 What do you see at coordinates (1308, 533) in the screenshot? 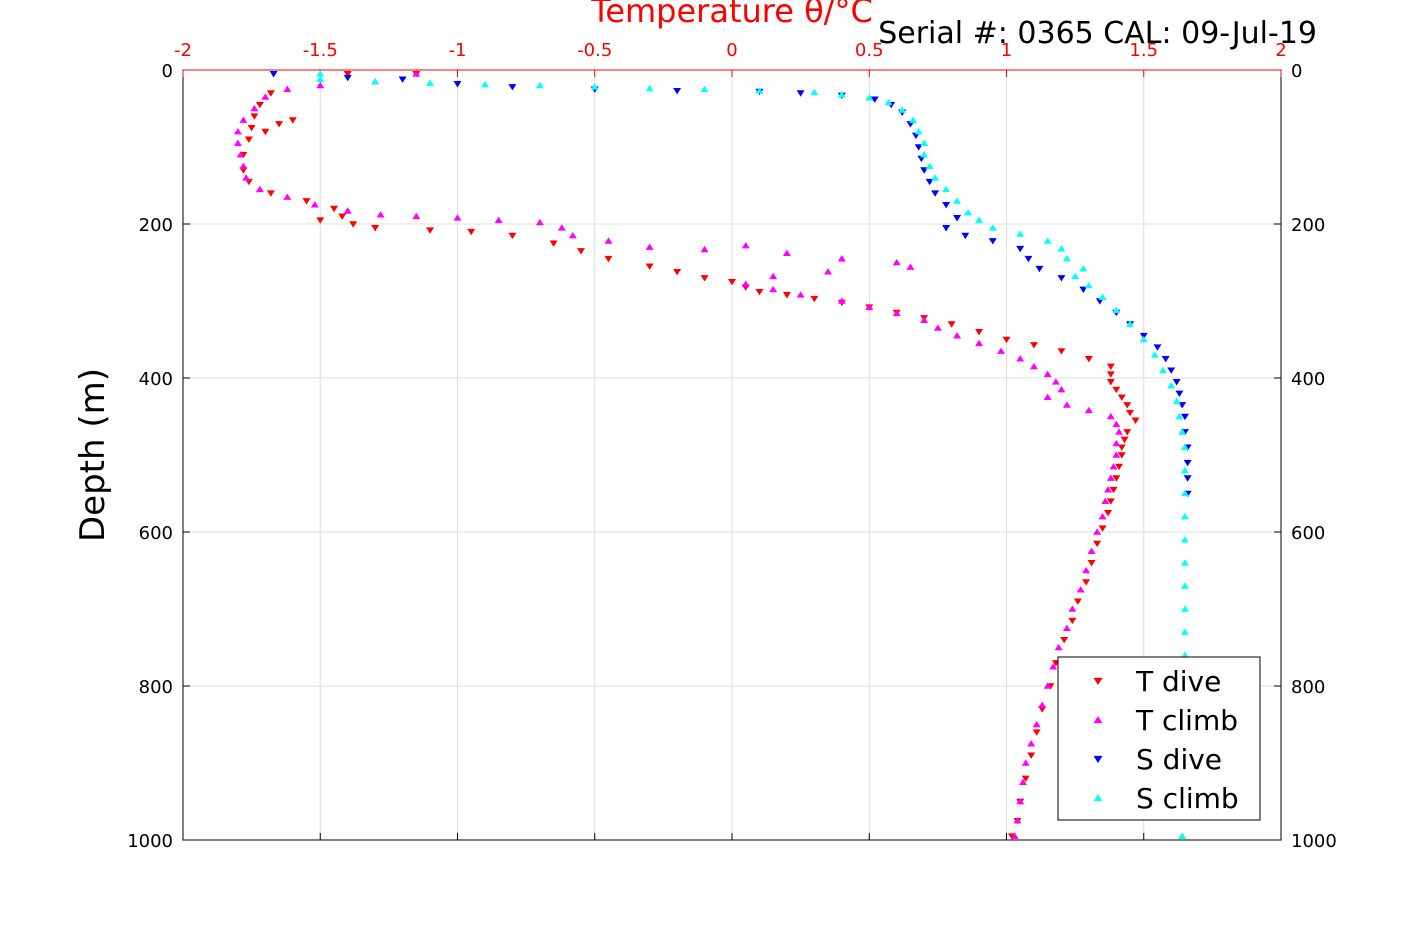
I see `y-tick-label-right: 600` at bounding box center [1308, 533].